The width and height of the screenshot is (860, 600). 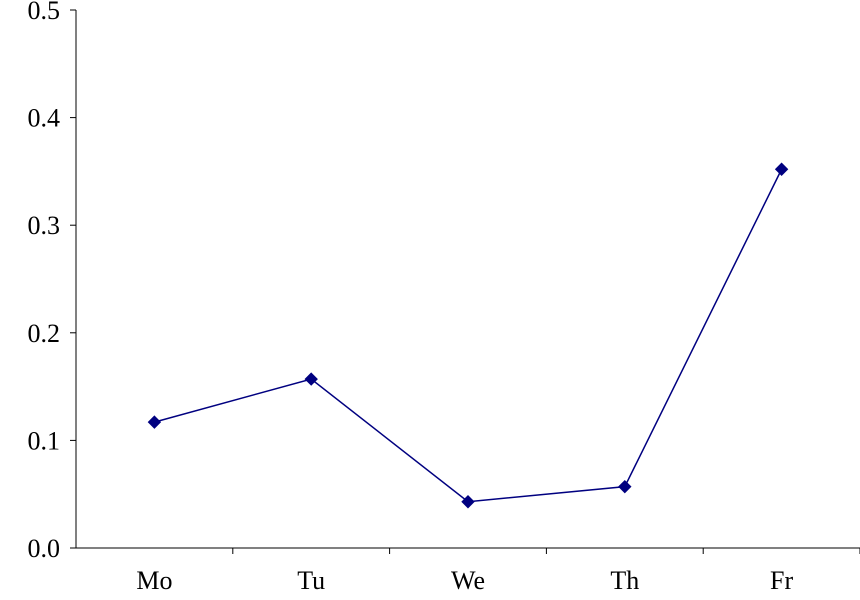 What do you see at coordinates (44, 12) in the screenshot?
I see `y-tick-label: 0.5` at bounding box center [44, 12].